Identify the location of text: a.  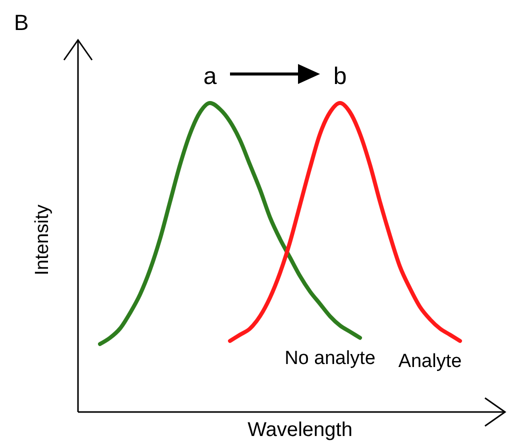
(210, 76).